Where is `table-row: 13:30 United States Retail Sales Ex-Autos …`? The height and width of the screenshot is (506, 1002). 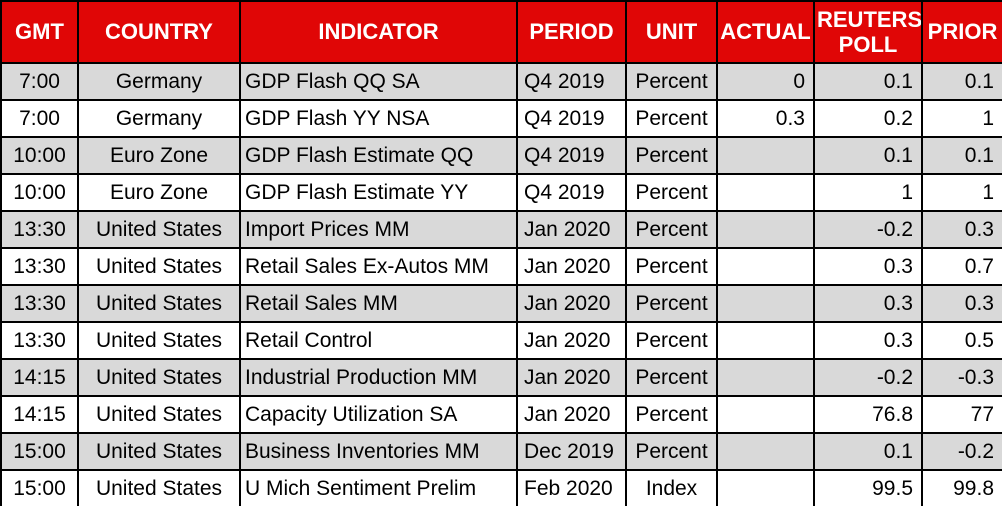
table-row: 13:30 United States Retail Sales Ex-Autos … is located at coordinates (501, 266).